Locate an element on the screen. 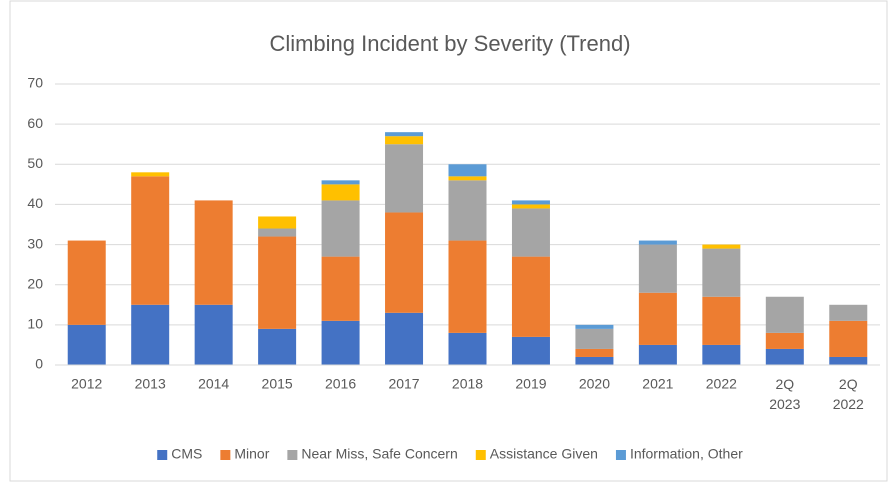 The image size is (890, 490). x-tick-label: 2015 is located at coordinates (277, 384).